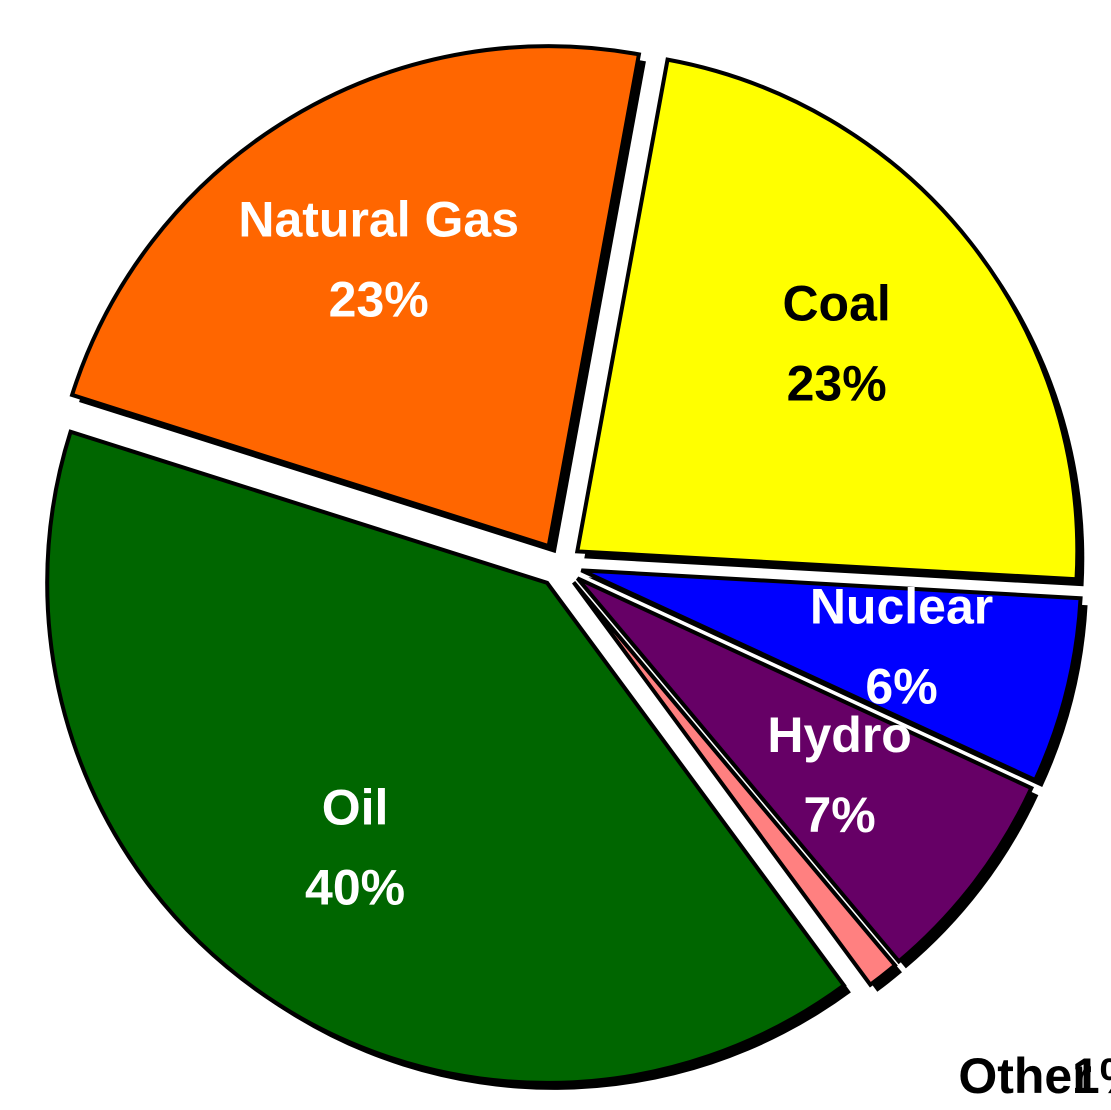 The height and width of the screenshot is (1110, 1111). I want to click on slice-label: Coal, so click(836, 304).